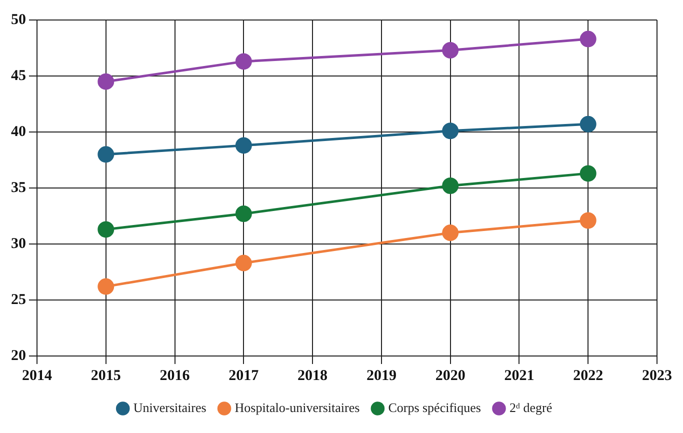  What do you see at coordinates (169, 407) in the screenshot?
I see `legend-label: Universitaires` at bounding box center [169, 407].